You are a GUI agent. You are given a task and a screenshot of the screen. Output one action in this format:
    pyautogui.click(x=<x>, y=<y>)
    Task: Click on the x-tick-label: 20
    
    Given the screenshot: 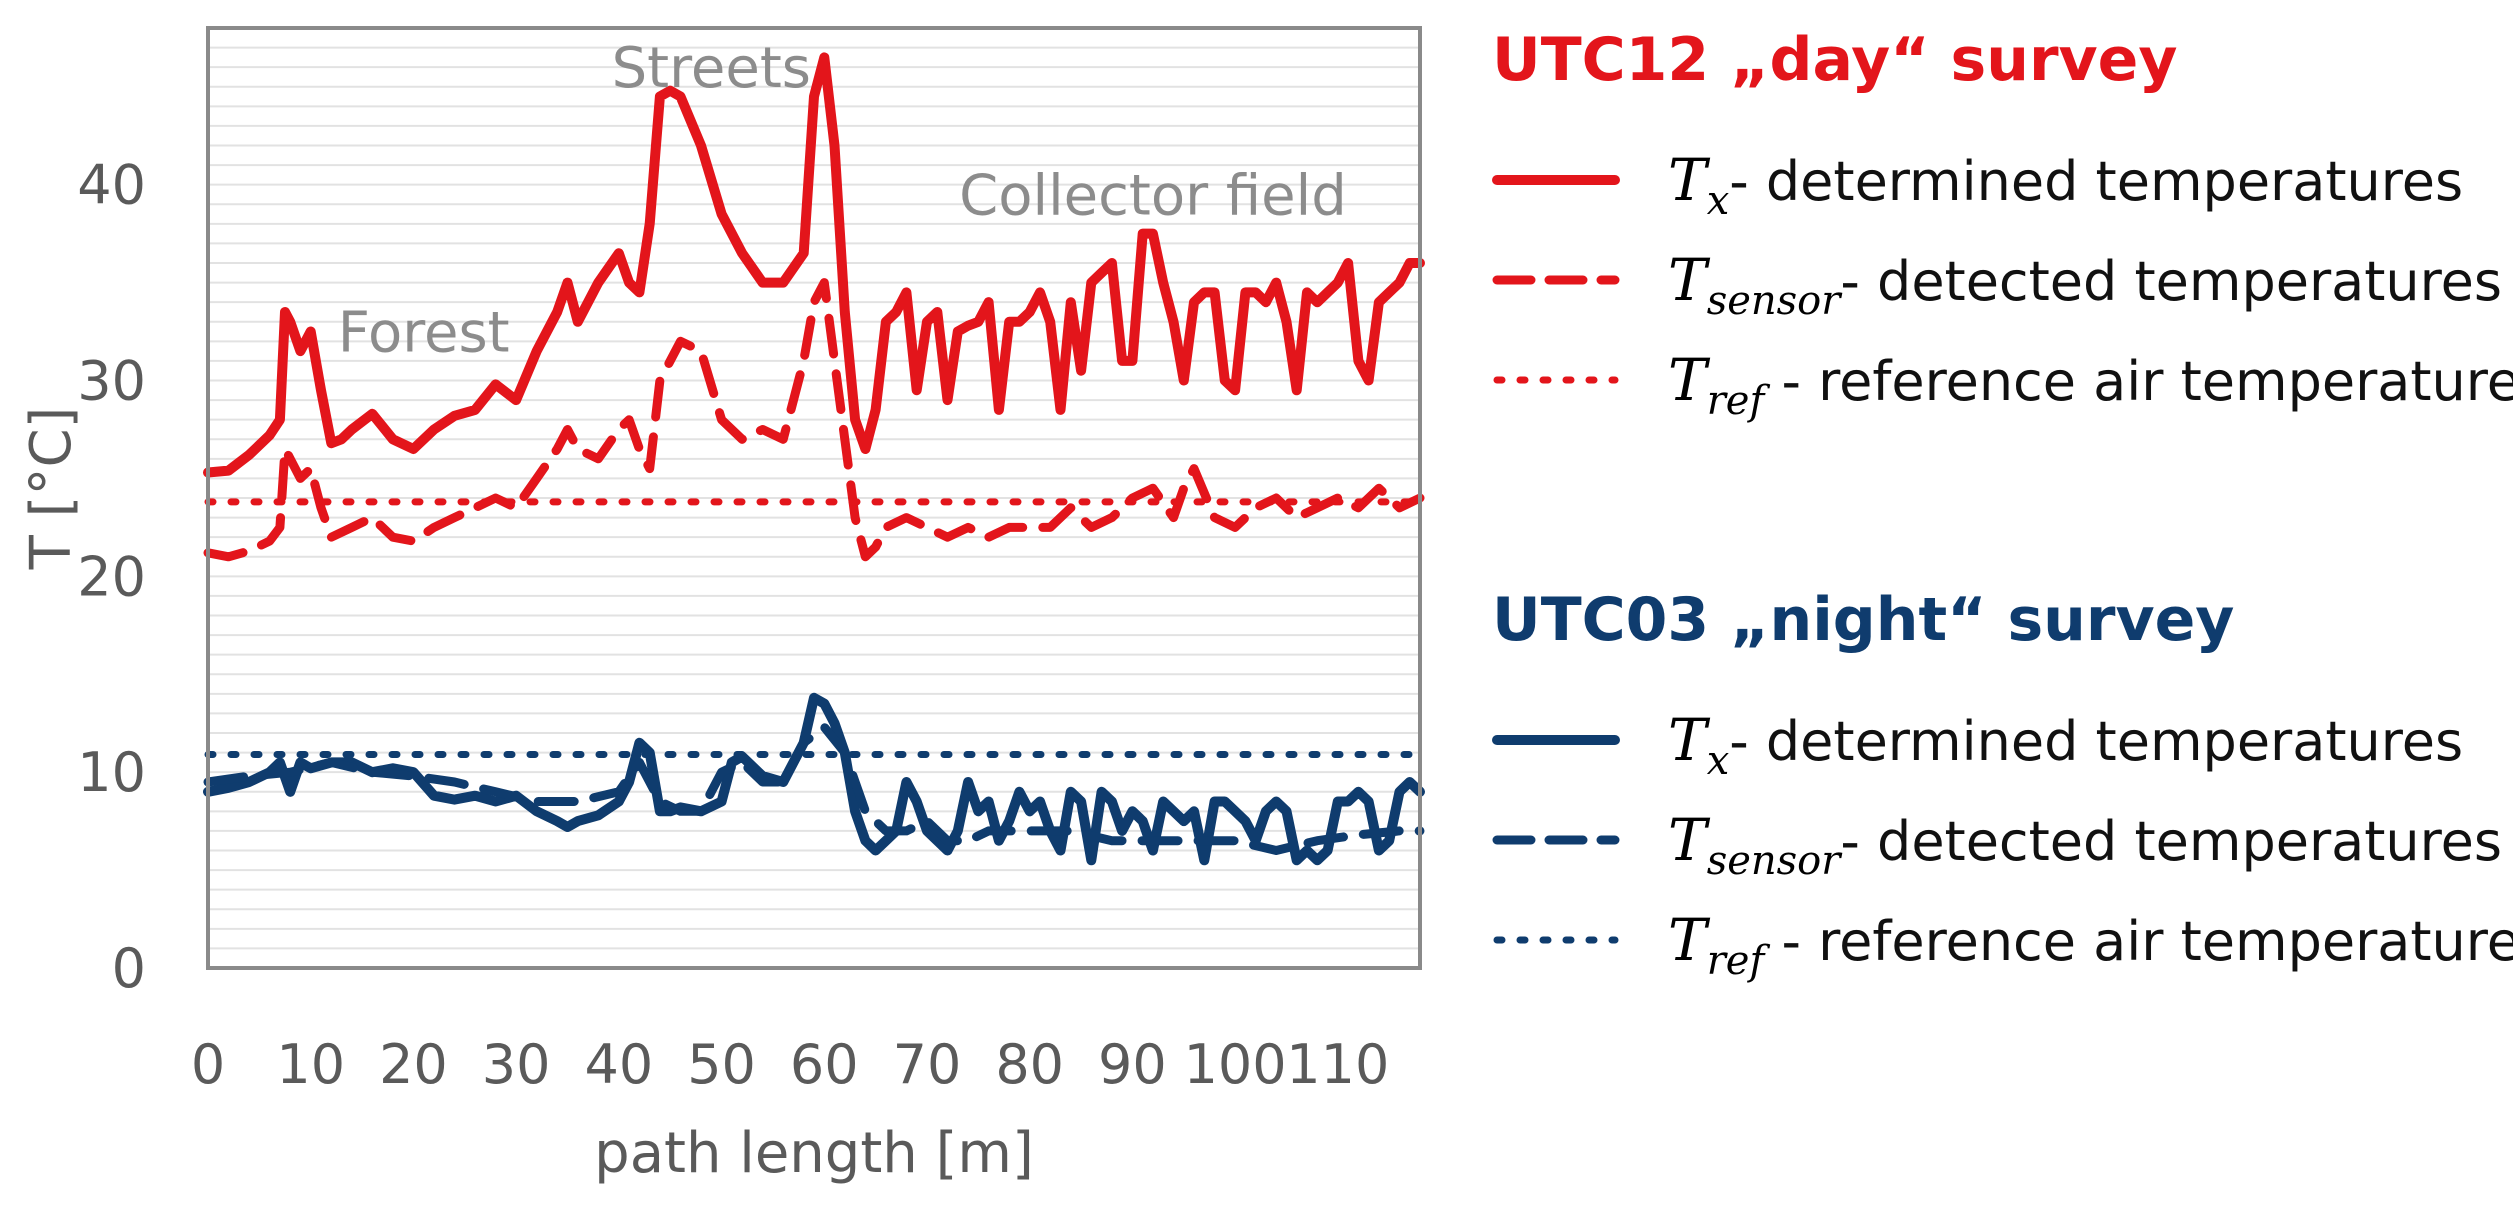 What is the action you would take?
    pyautogui.click(x=413, y=1064)
    